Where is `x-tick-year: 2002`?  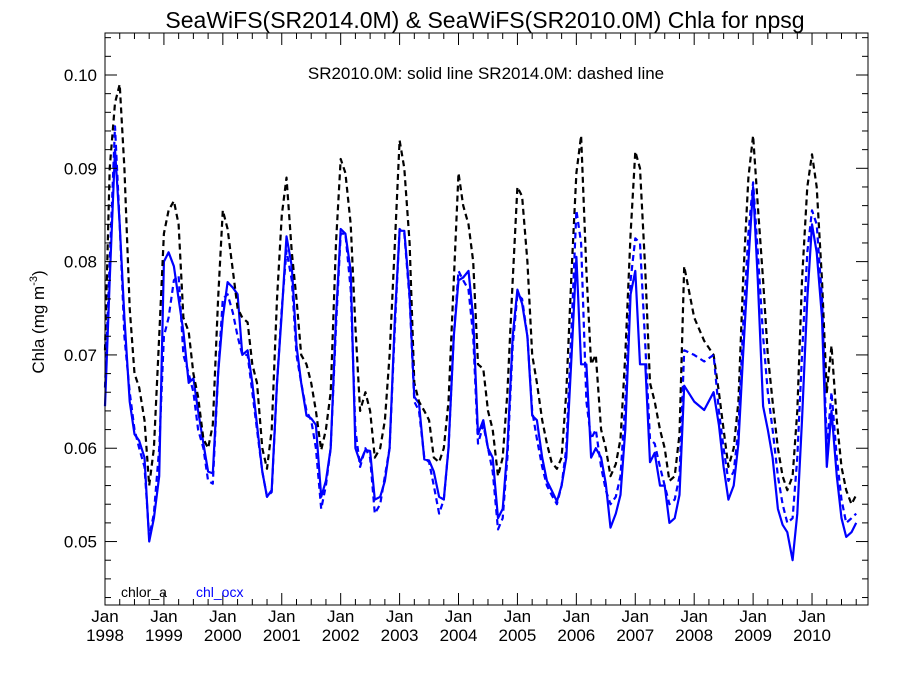 x-tick-year: 2002 is located at coordinates (341, 635).